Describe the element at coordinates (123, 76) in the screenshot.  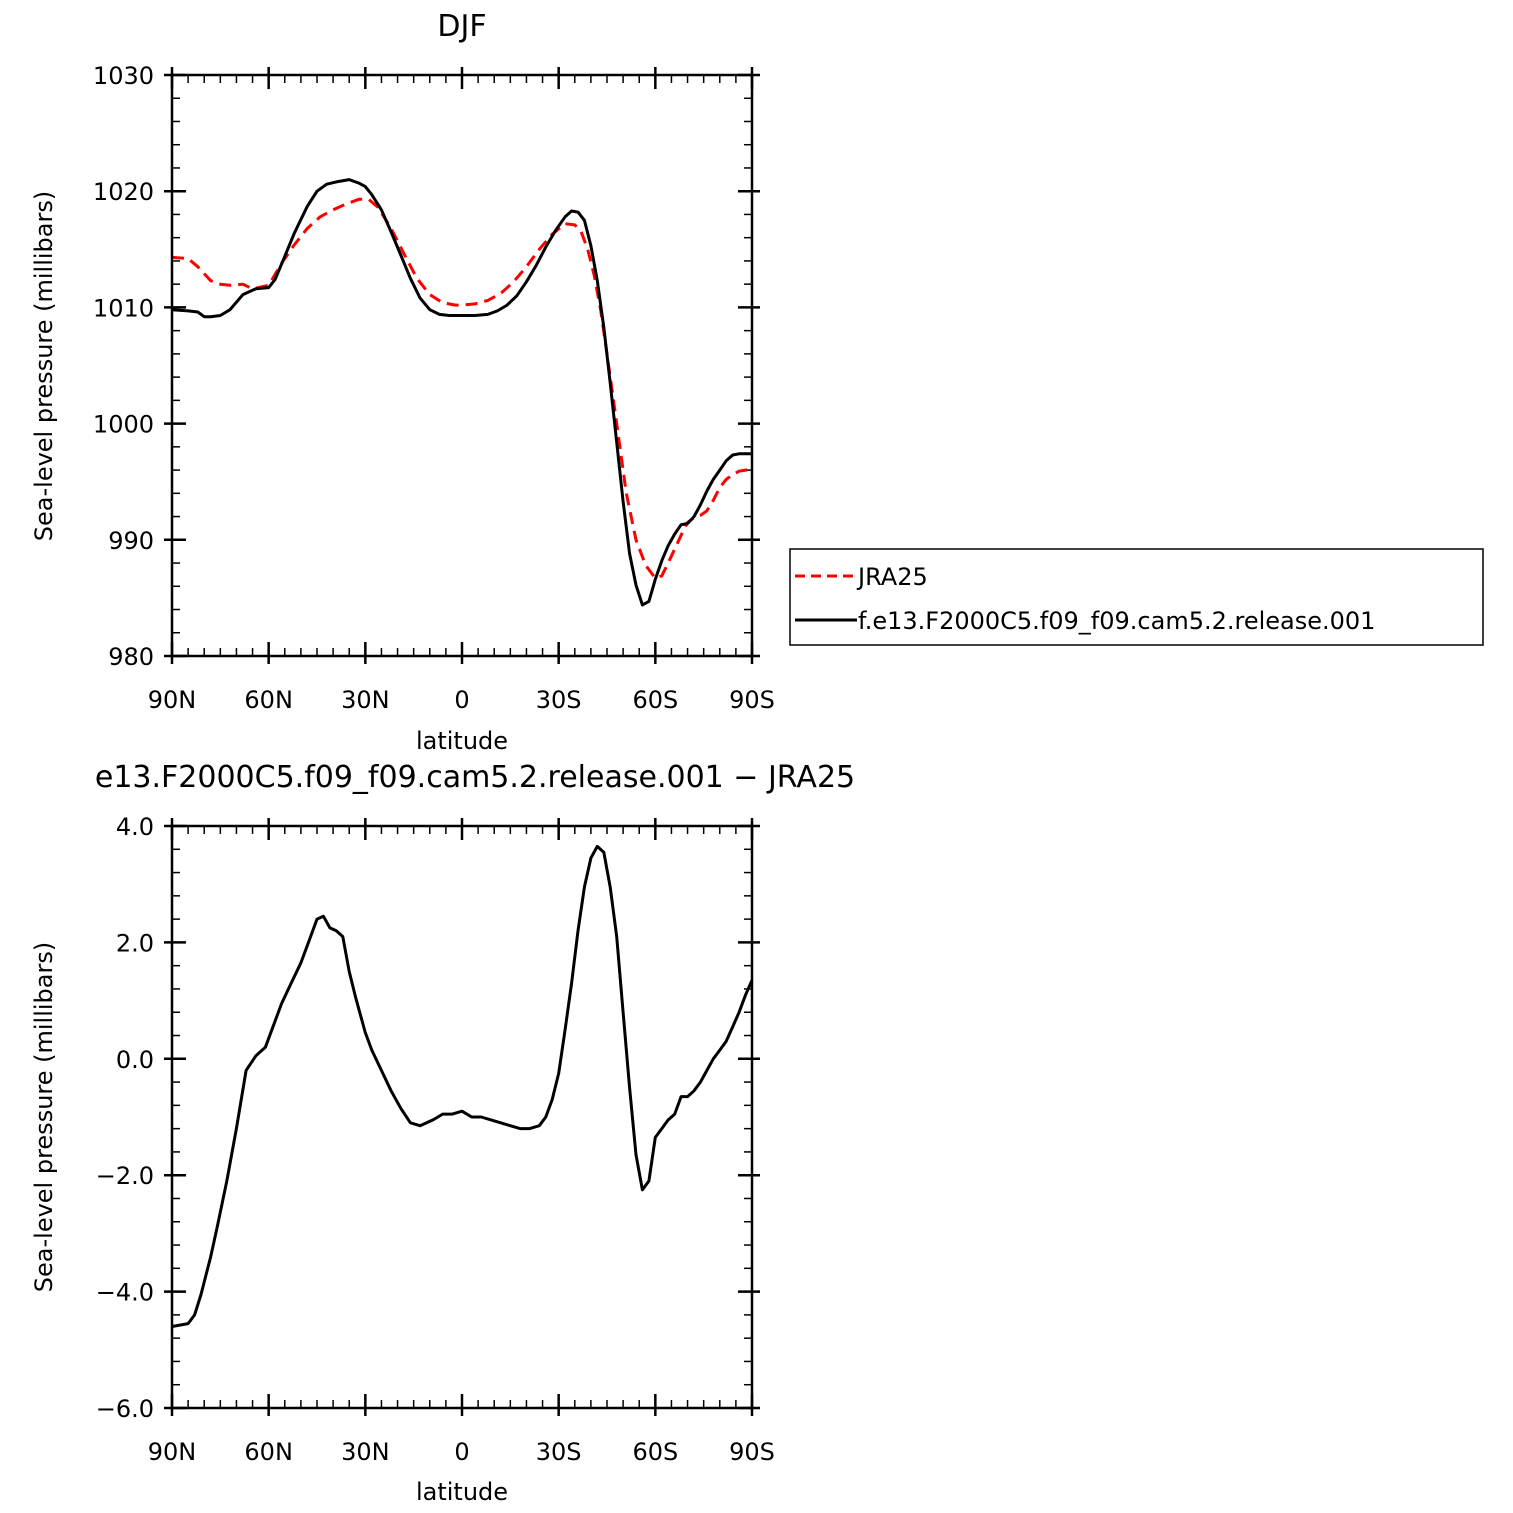
I see `y-tick-label: 1030` at that location.